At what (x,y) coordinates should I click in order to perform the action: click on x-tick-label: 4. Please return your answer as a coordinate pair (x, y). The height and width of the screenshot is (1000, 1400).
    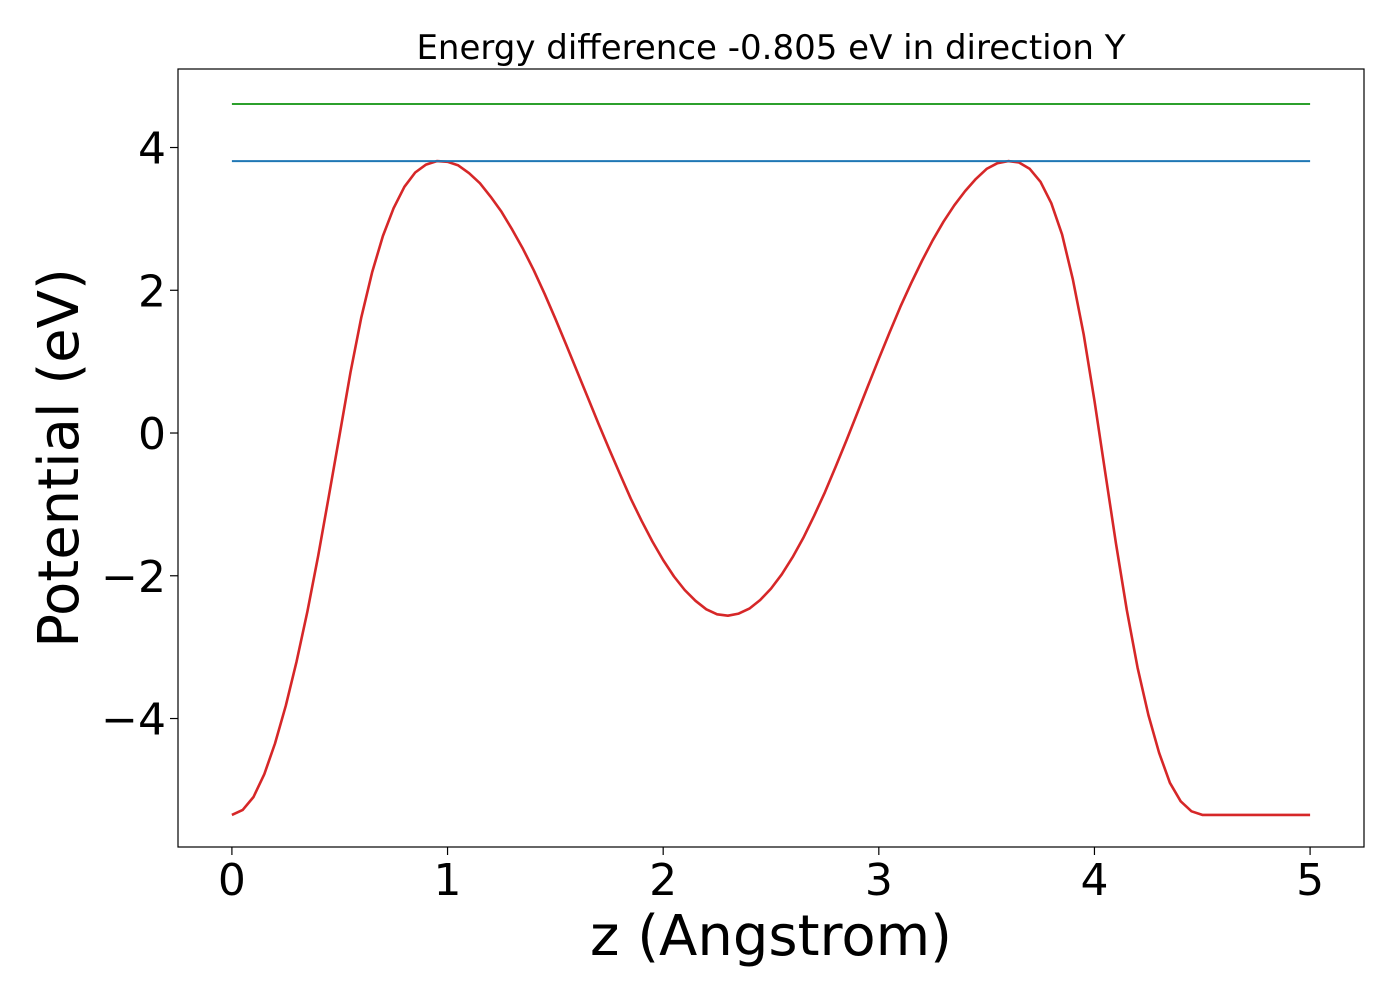
    Looking at the image, I should click on (1094, 880).